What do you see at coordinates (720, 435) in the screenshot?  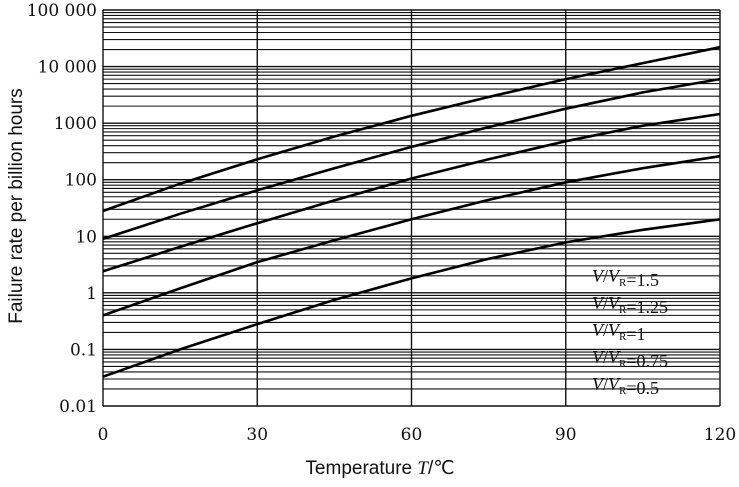 I see `x-tick-label: 120` at bounding box center [720, 435].